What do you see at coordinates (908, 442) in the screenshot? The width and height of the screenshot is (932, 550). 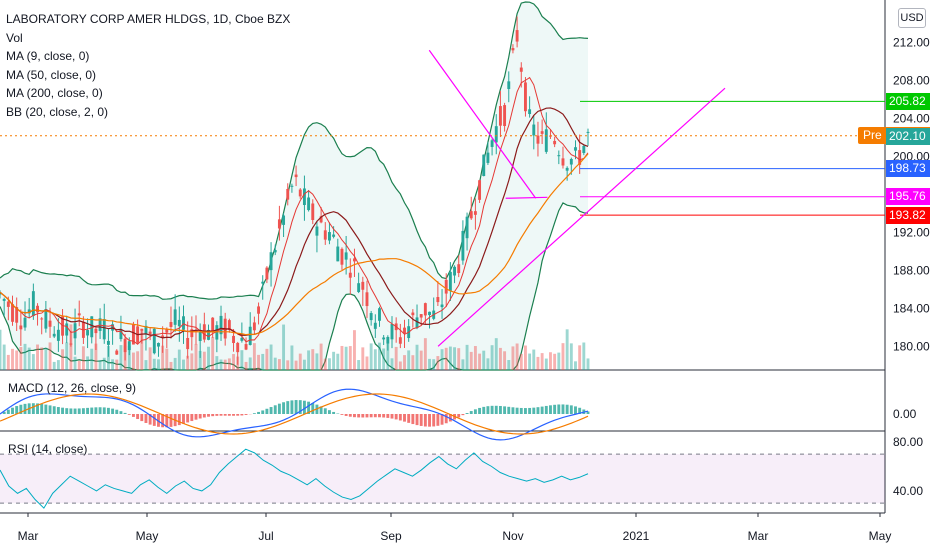 I see `rsi-tick-label: 80.00` at bounding box center [908, 442].